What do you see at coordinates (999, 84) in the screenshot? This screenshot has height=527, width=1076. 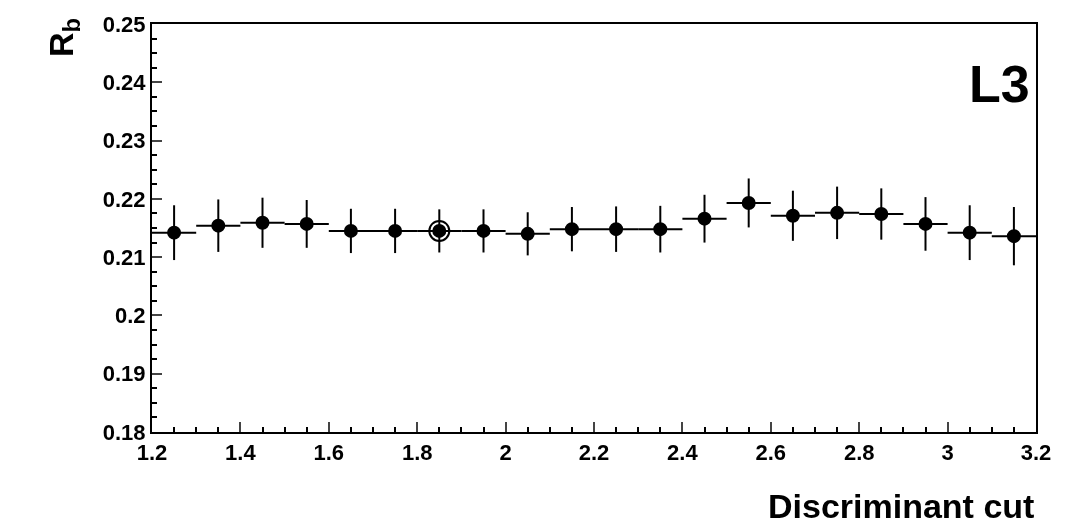 I see `annotation: L3` at bounding box center [999, 84].